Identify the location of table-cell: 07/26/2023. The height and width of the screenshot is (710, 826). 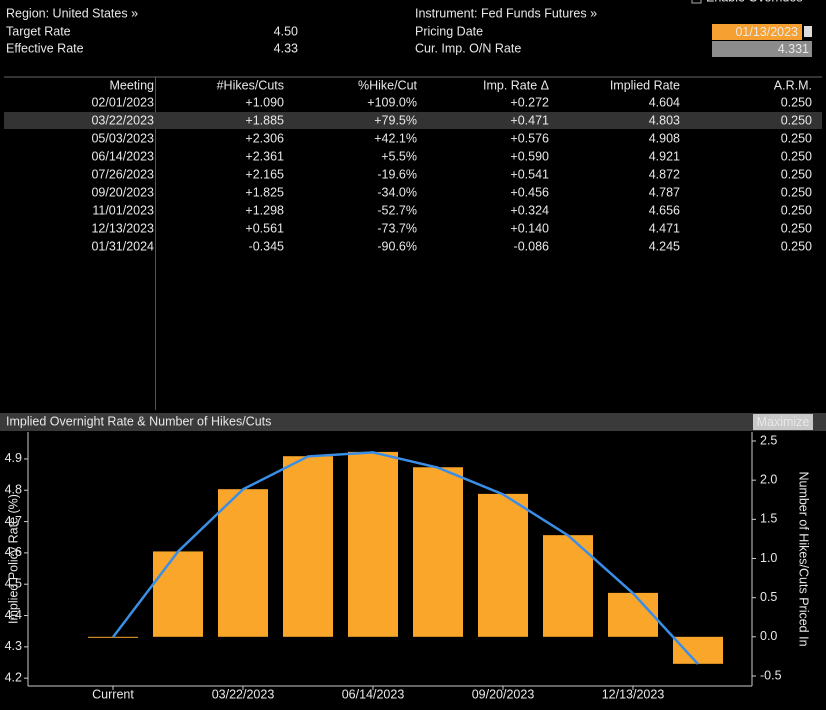
(122, 174).